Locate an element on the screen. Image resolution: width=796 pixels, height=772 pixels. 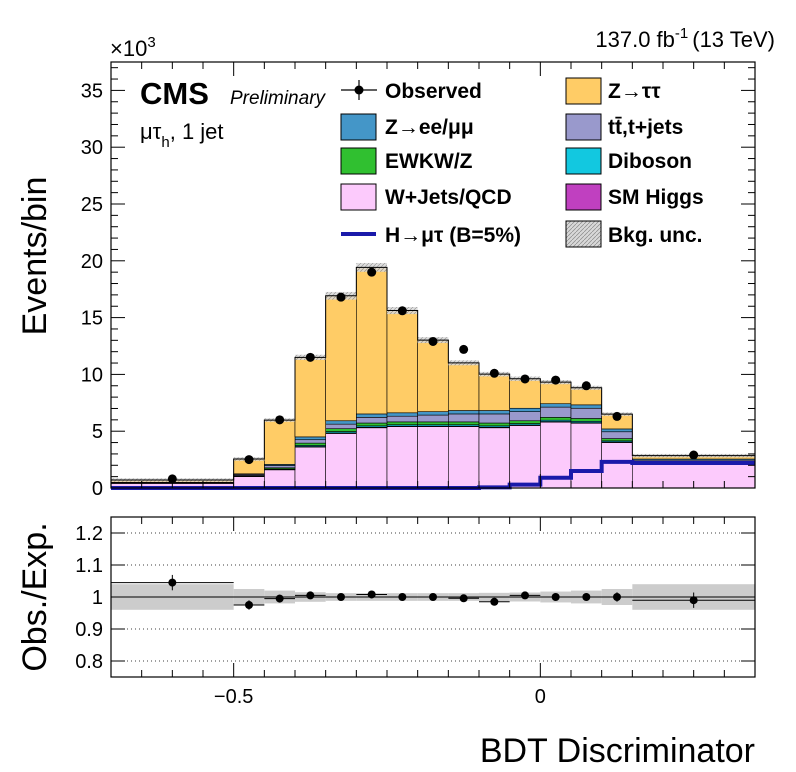
scale-label: ×10³ is located at coordinates (133, 47).